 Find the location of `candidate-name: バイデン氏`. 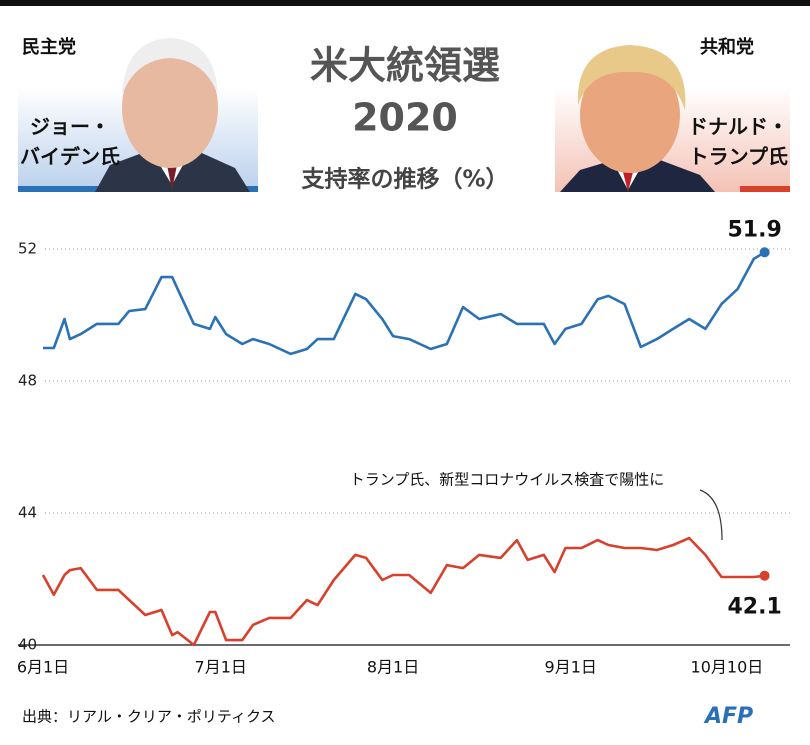

candidate-name: バイデン氏 is located at coordinates (70, 157).